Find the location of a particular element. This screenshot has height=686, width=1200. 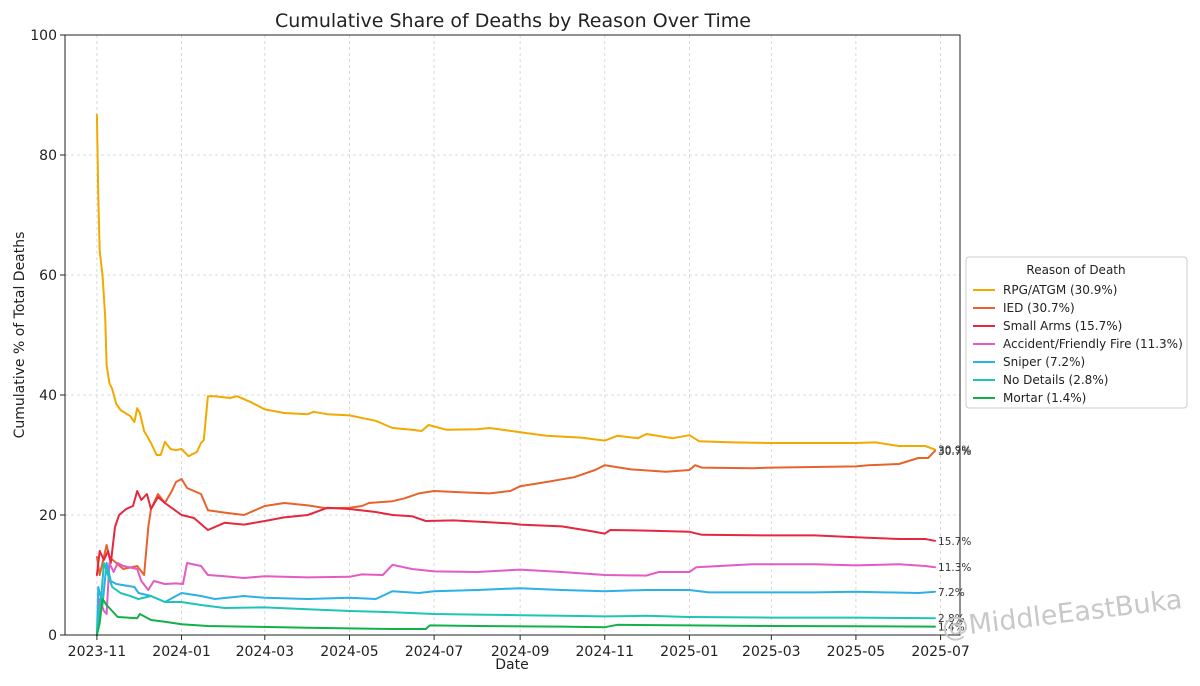

legend-item-label: Sniper (7.2%) is located at coordinates (1044, 362).